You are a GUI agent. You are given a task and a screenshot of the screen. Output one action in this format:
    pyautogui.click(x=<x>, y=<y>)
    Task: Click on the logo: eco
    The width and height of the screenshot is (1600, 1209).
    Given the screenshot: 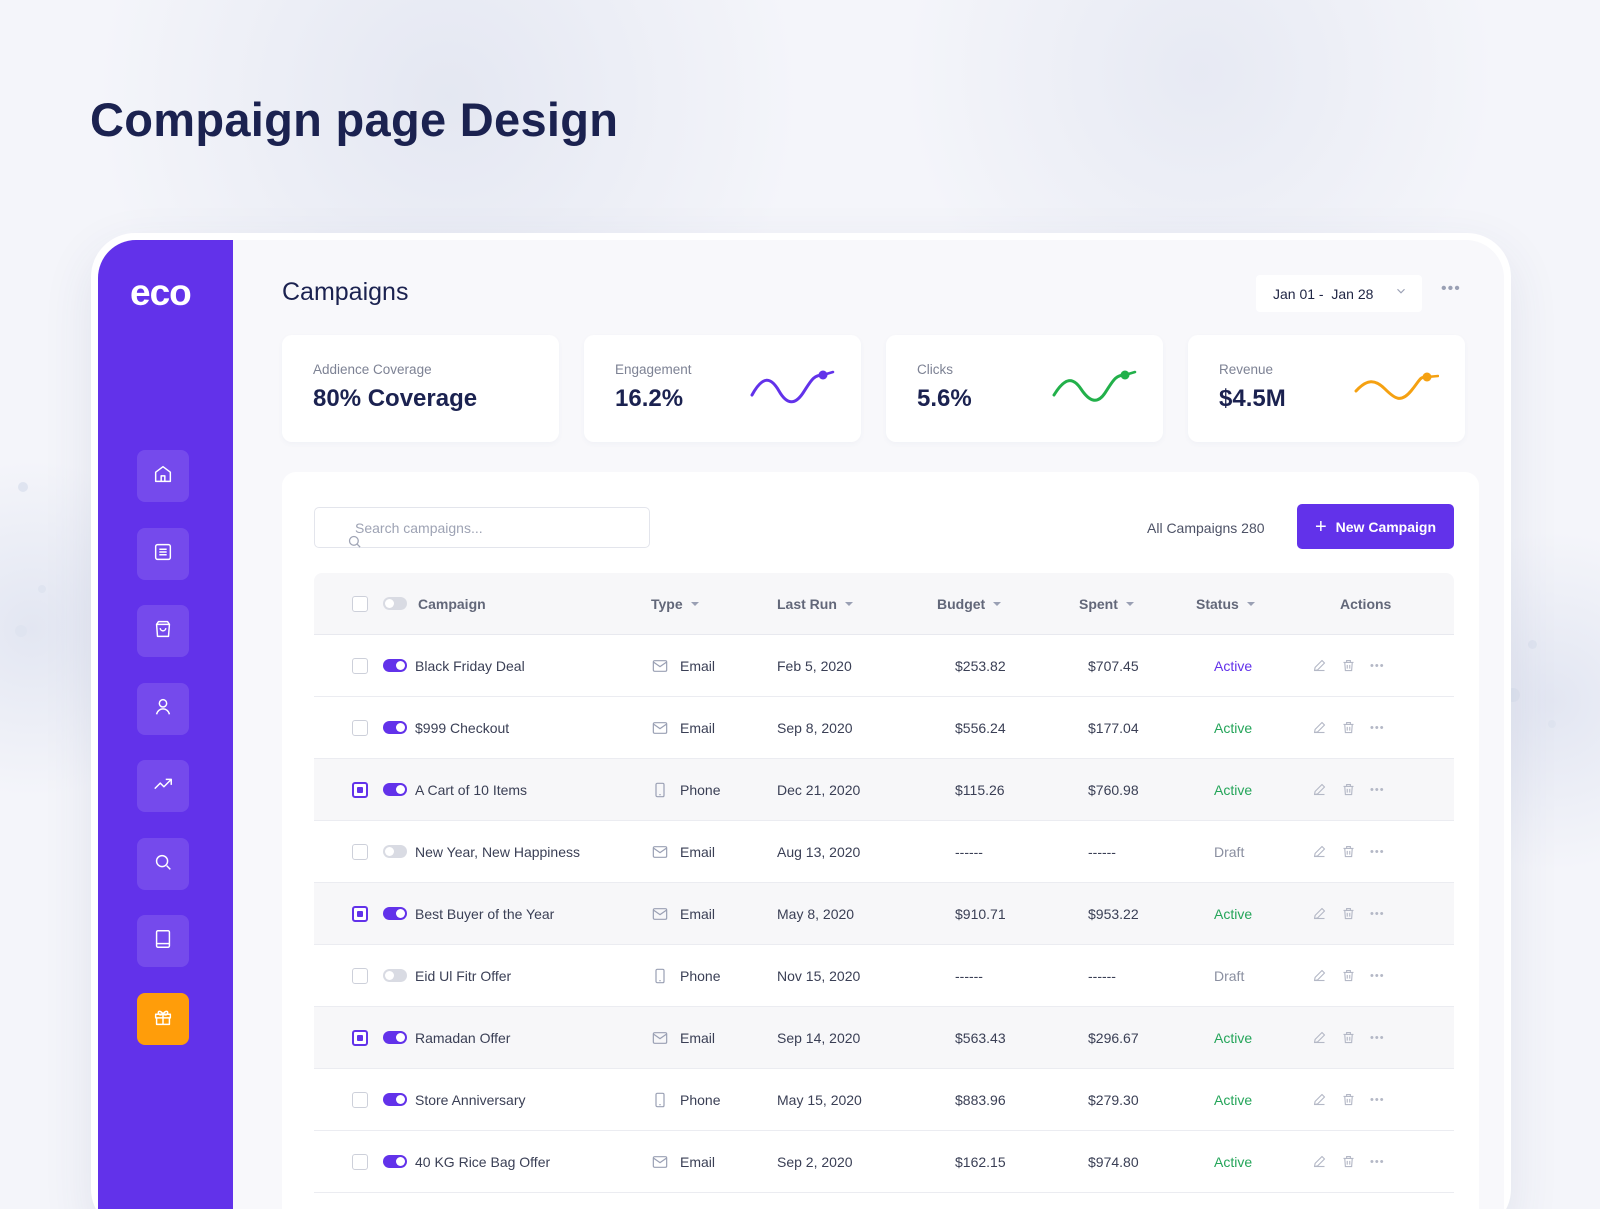 What is the action you would take?
    pyautogui.click(x=161, y=292)
    